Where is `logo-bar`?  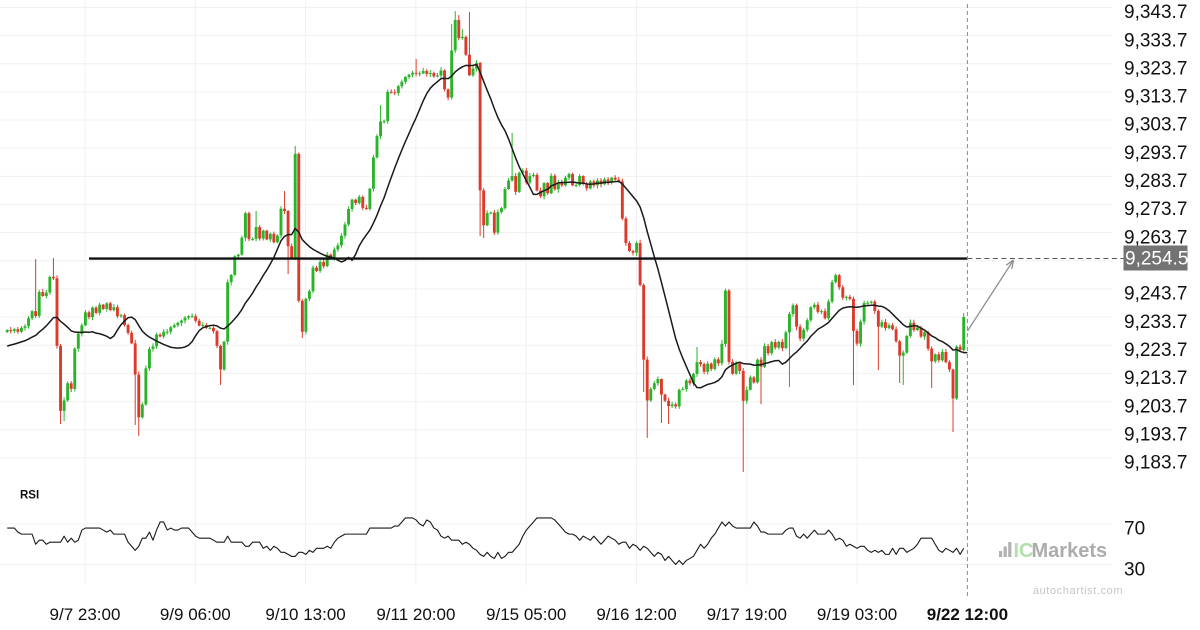
logo-bar is located at coordinates (1005, 551).